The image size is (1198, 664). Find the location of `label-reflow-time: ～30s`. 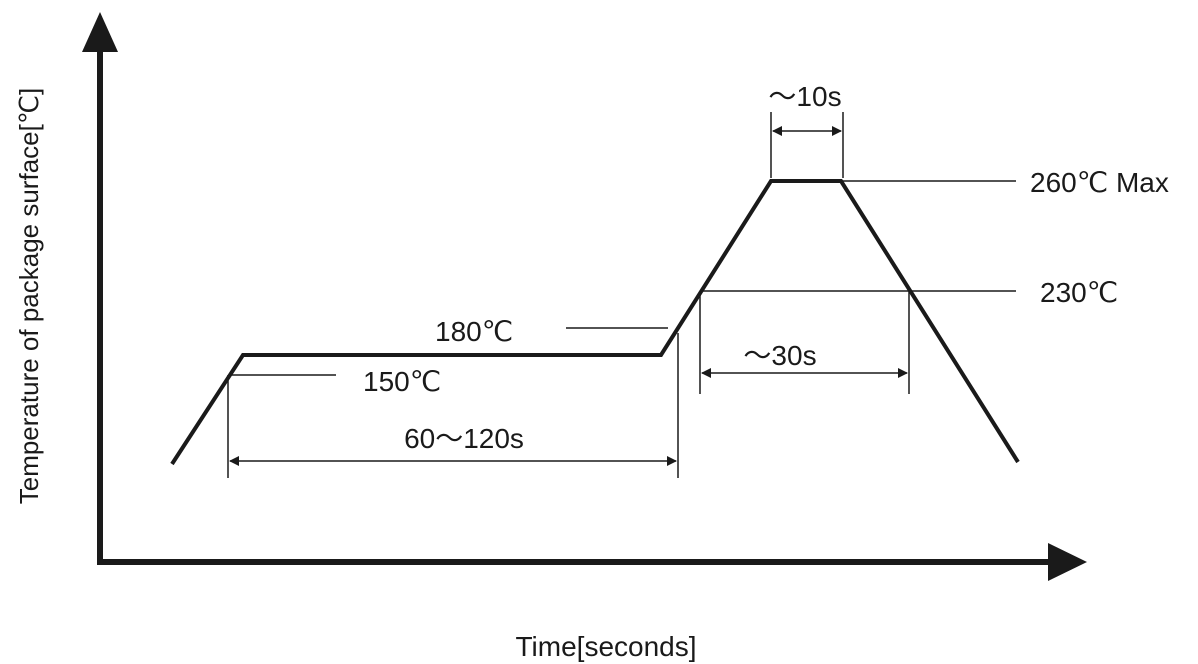

label-reflow-time: ～30s is located at coordinates (779, 355).